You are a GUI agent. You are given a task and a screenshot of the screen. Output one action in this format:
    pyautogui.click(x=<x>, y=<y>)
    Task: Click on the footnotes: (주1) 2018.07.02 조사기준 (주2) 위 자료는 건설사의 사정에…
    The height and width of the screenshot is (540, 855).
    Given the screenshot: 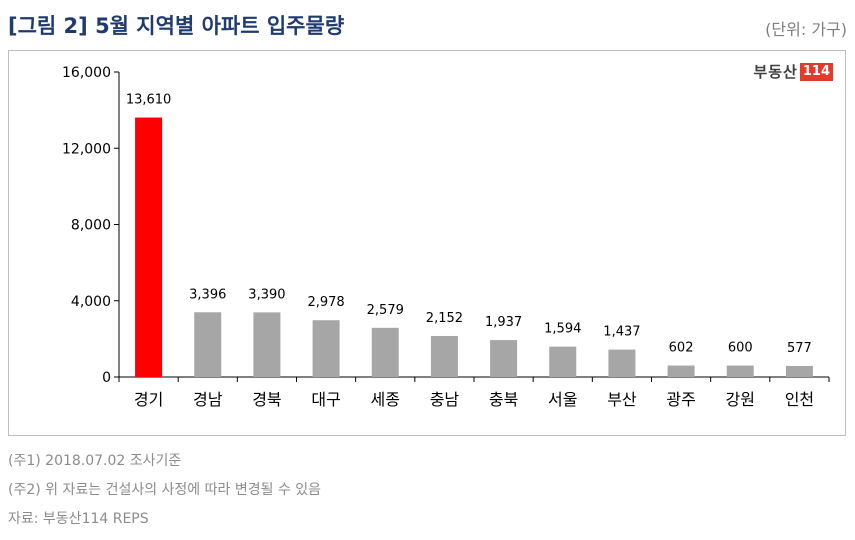 What is the action you would take?
    pyautogui.click(x=164, y=490)
    